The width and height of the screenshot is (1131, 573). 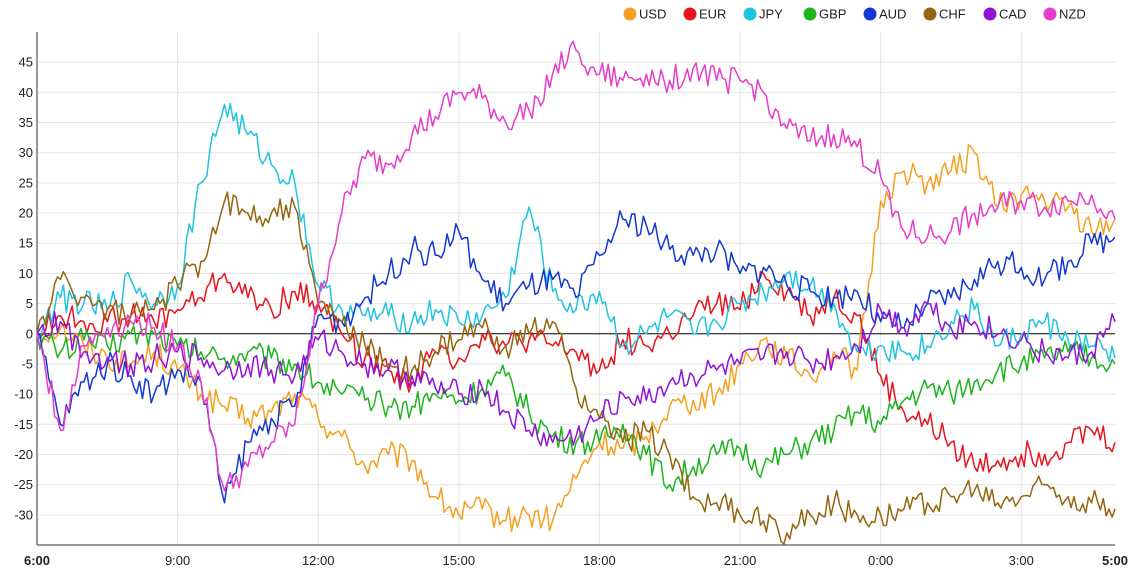 What do you see at coordinates (880, 560) in the screenshot?
I see `x-tick-label: 0:00` at bounding box center [880, 560].